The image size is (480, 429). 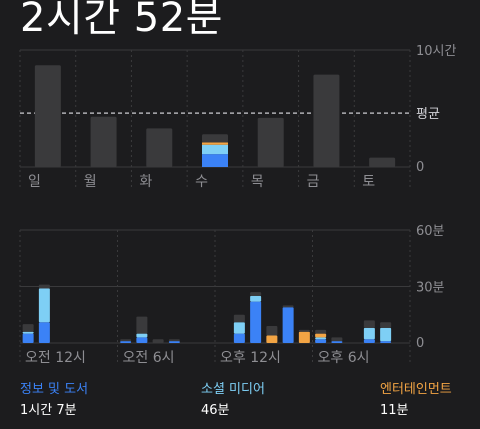 What do you see at coordinates (48, 410) in the screenshot?
I see `legend-value: 1시간 7분` at bounding box center [48, 410].